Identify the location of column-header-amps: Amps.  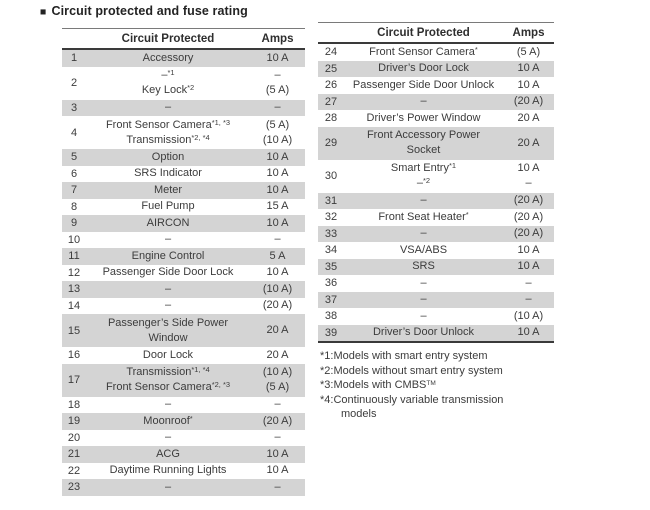
(277, 38).